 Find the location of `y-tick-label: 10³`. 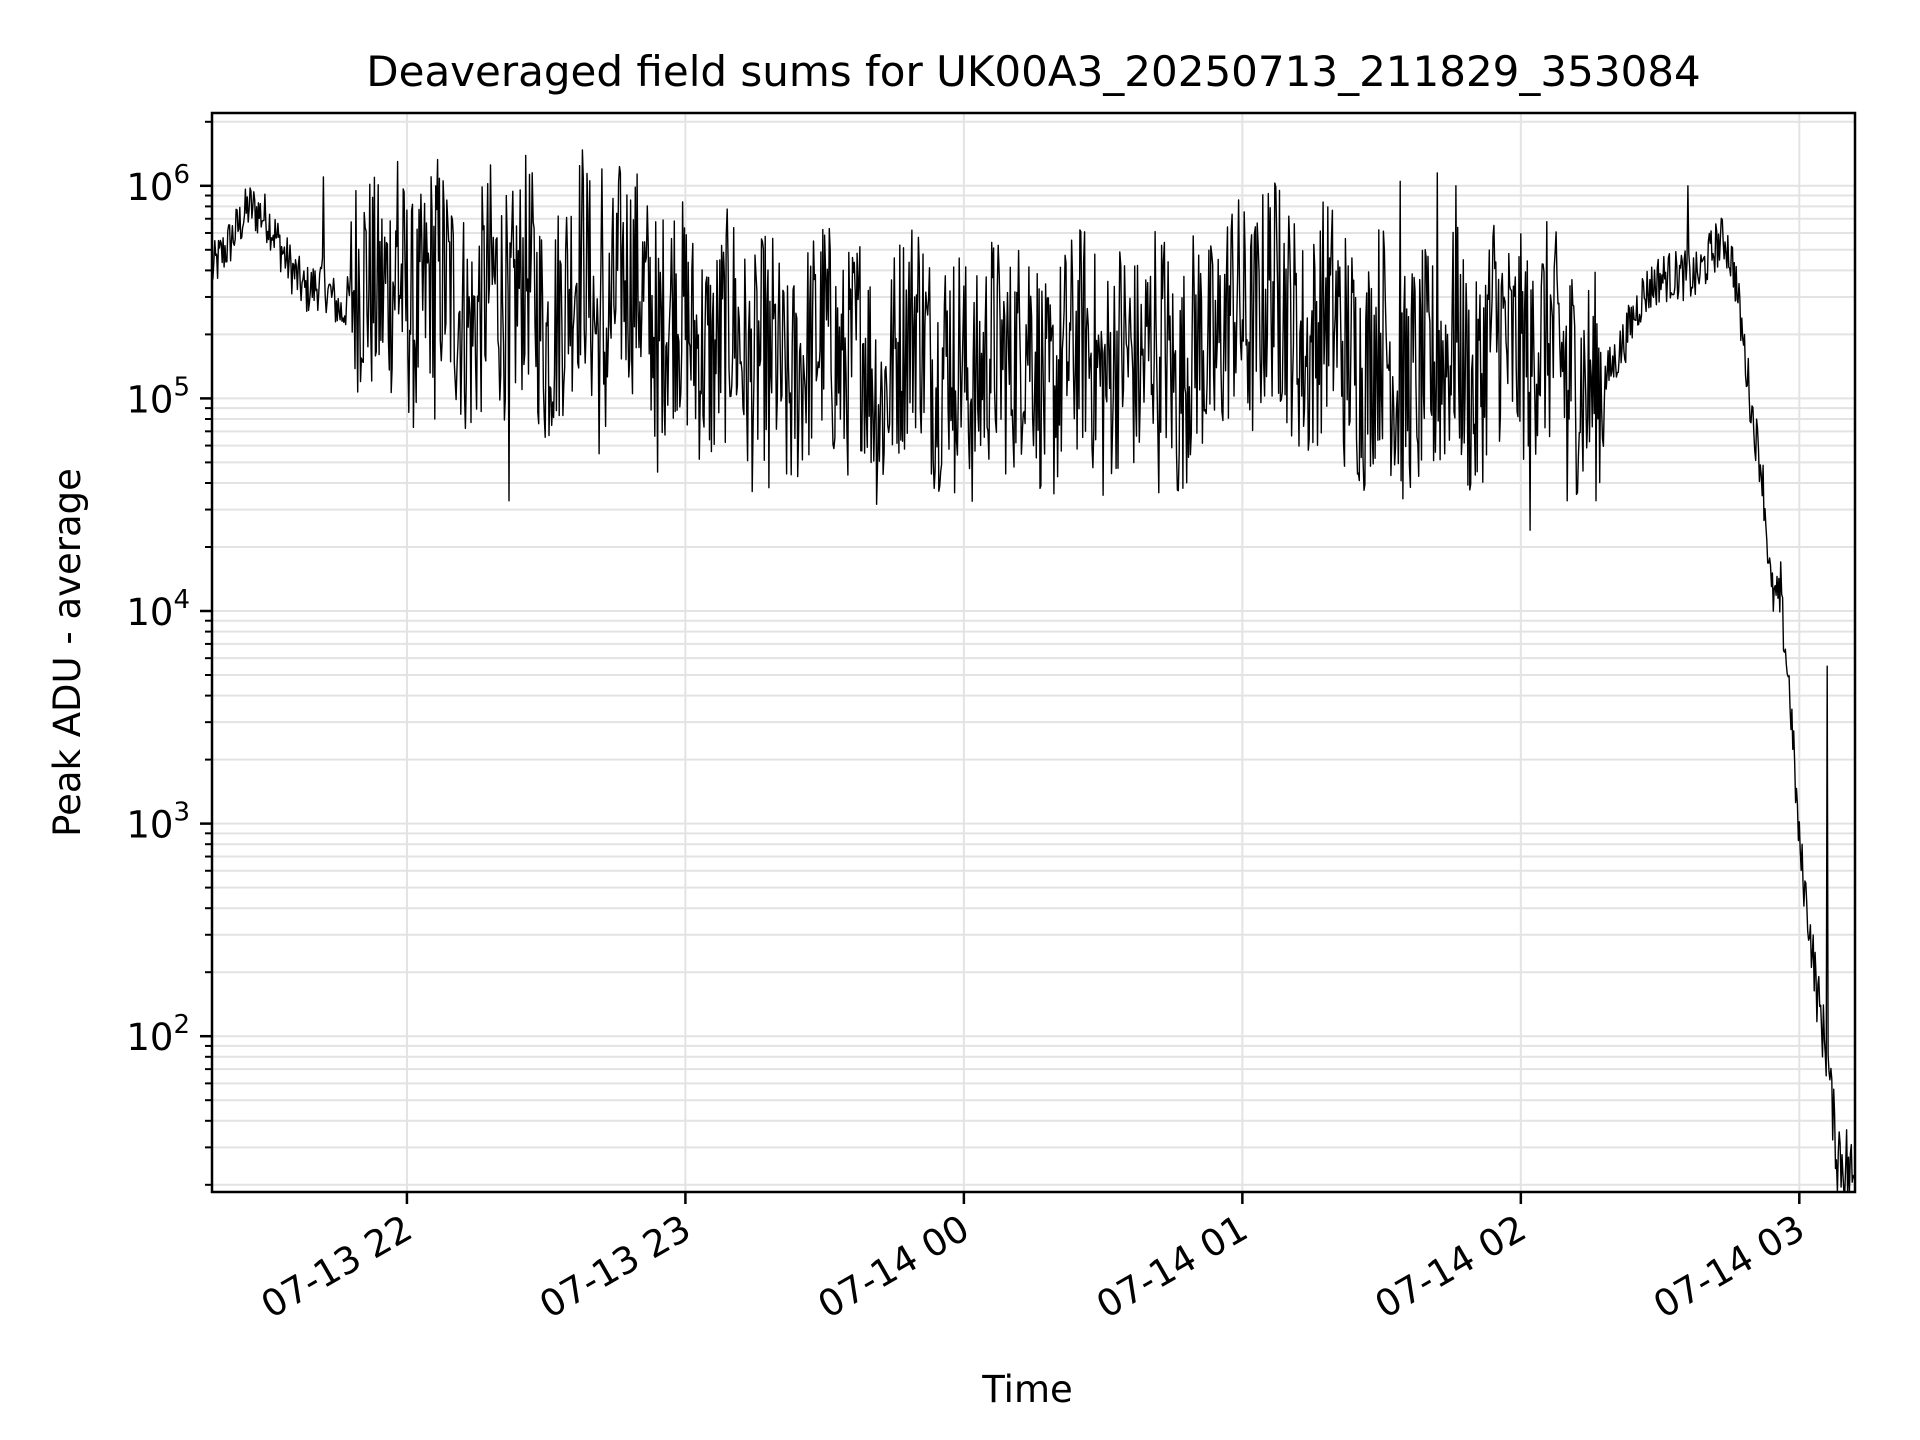

y-tick-label: 10³ is located at coordinates (158, 822).